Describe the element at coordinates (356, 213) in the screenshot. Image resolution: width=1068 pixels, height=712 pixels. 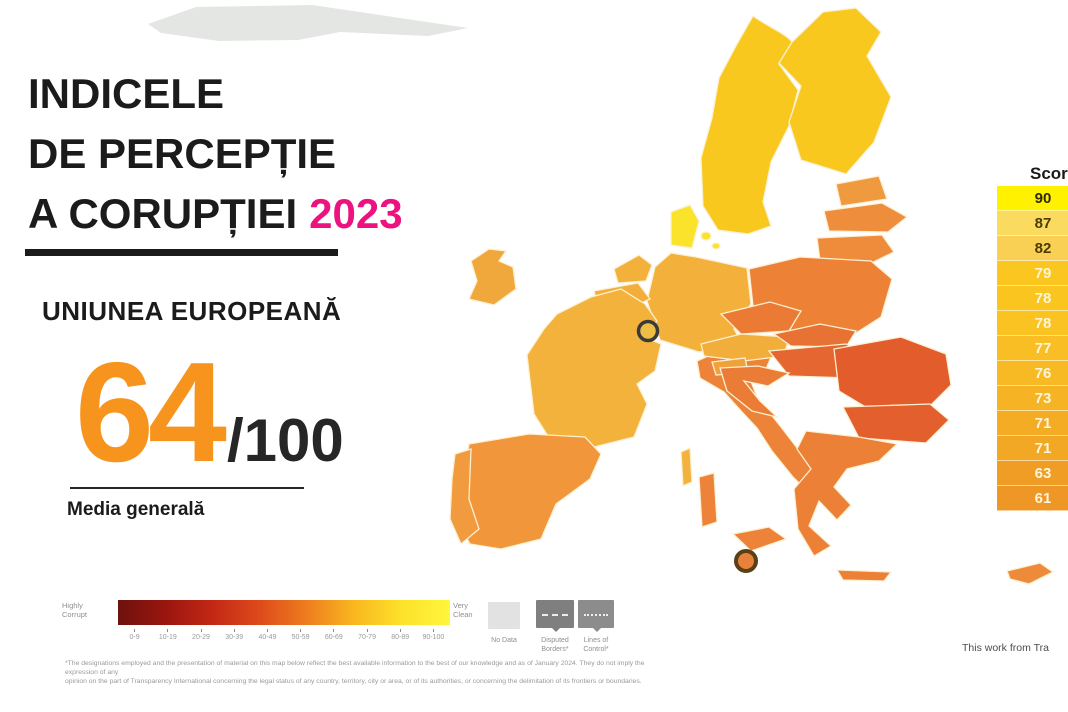
I see `title-year: 2023` at that location.